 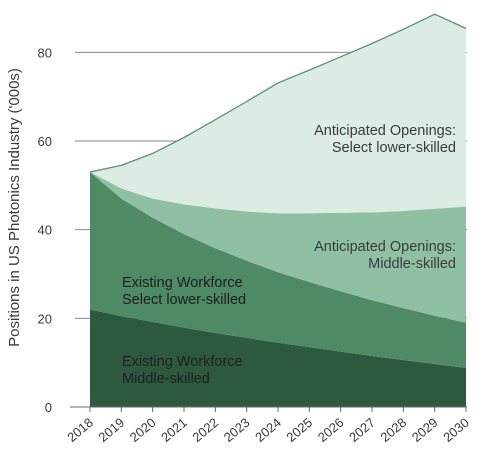 What do you see at coordinates (331, 430) in the screenshot?
I see `x-tick-label: 2026` at bounding box center [331, 430].